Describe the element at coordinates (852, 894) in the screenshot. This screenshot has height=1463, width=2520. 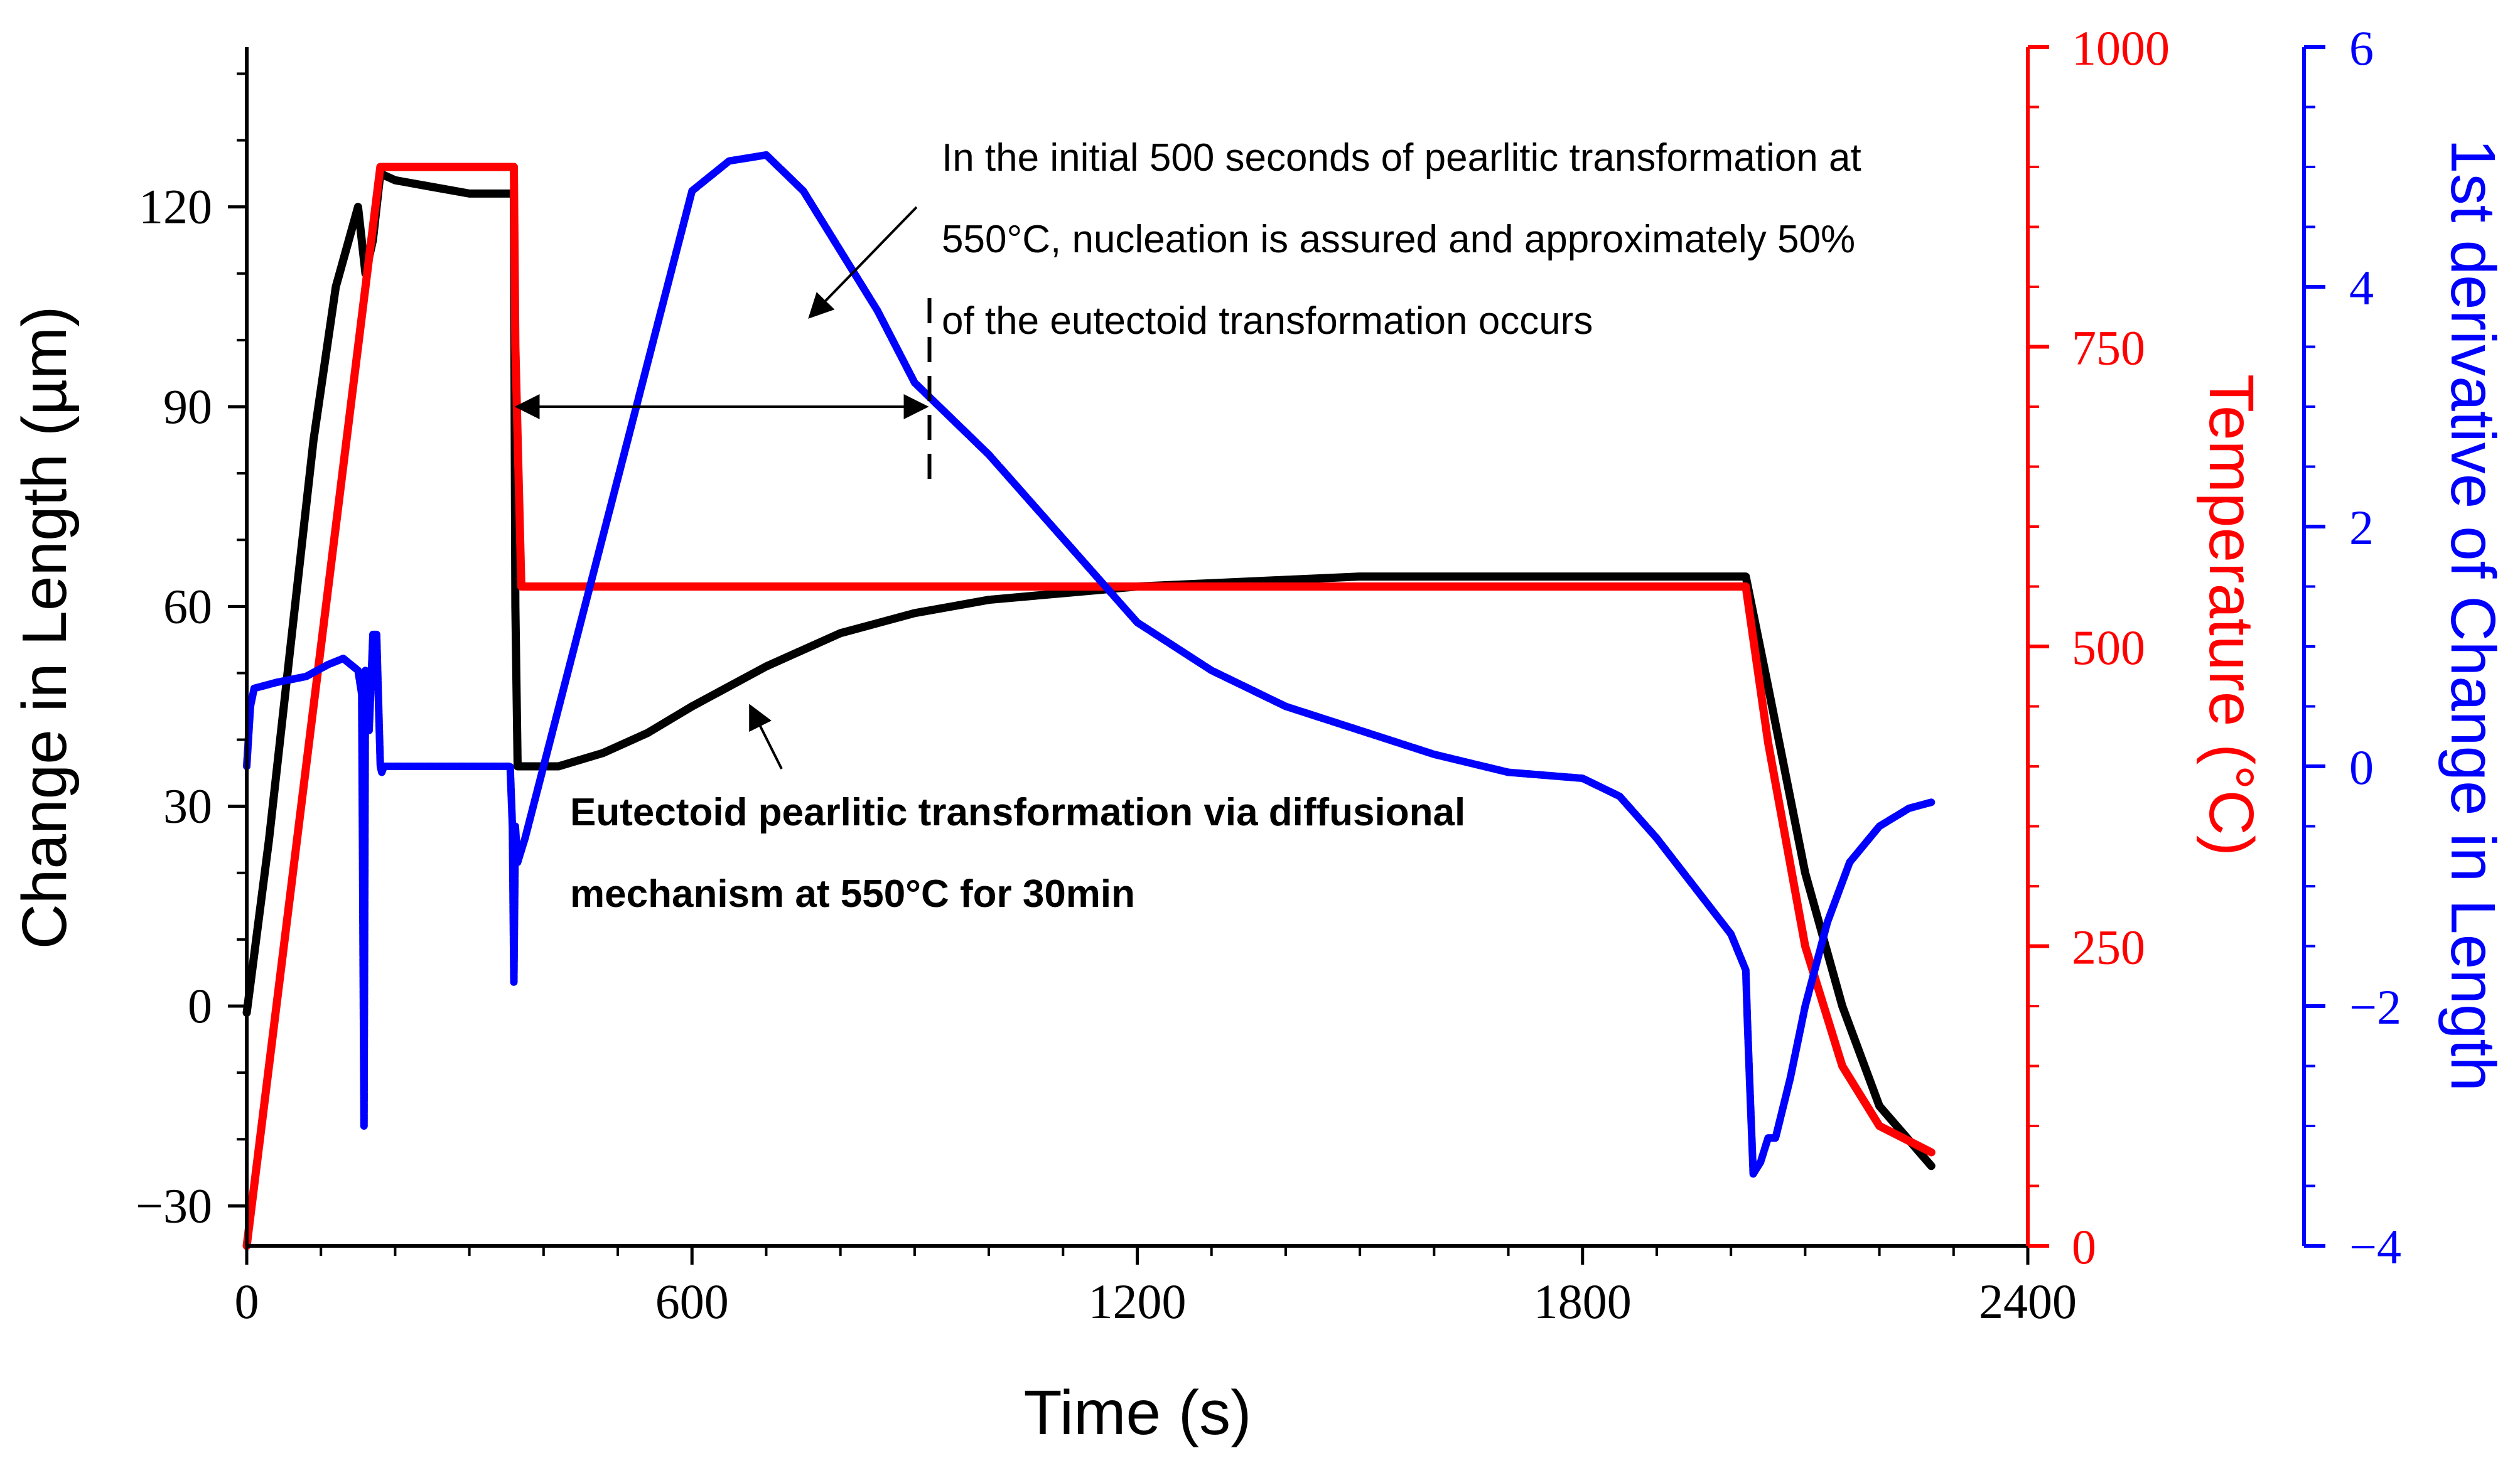
I see `annotation-bottom-line-2: mechanism at 550°C for 30min` at that location.